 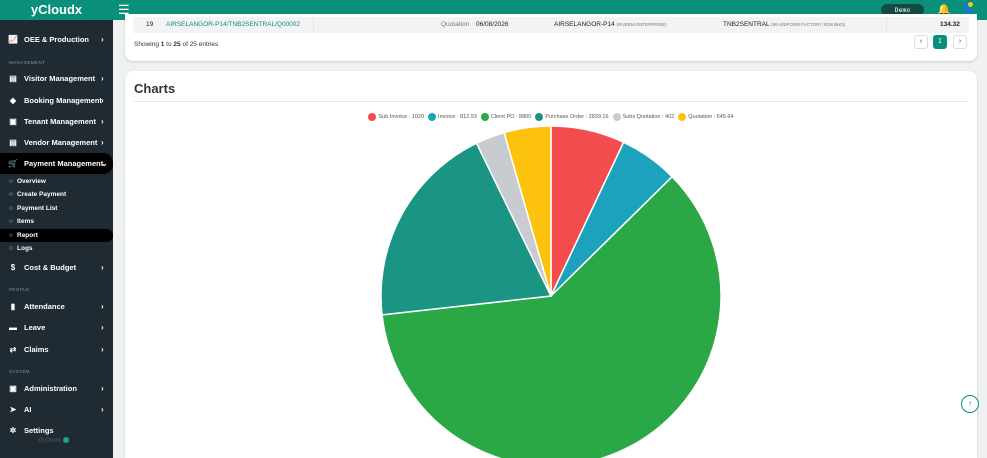 I want to click on sidebar-item-settings: ✲ Settings, so click(x=56, y=430).